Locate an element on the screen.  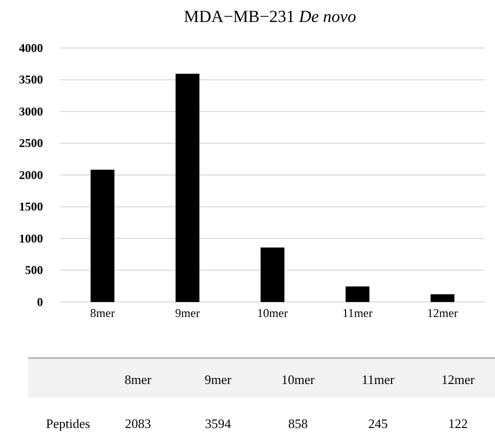
x-tick-label: 12mer is located at coordinates (442, 313).